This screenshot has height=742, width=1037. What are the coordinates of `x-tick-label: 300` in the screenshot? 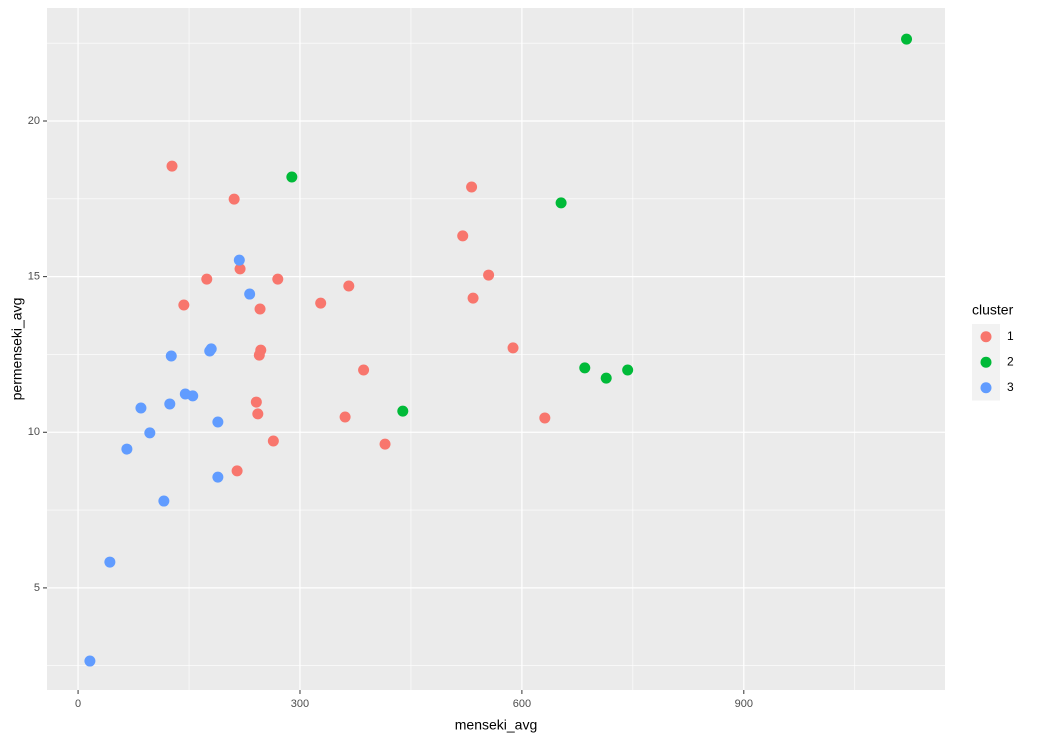 It's located at (300, 704).